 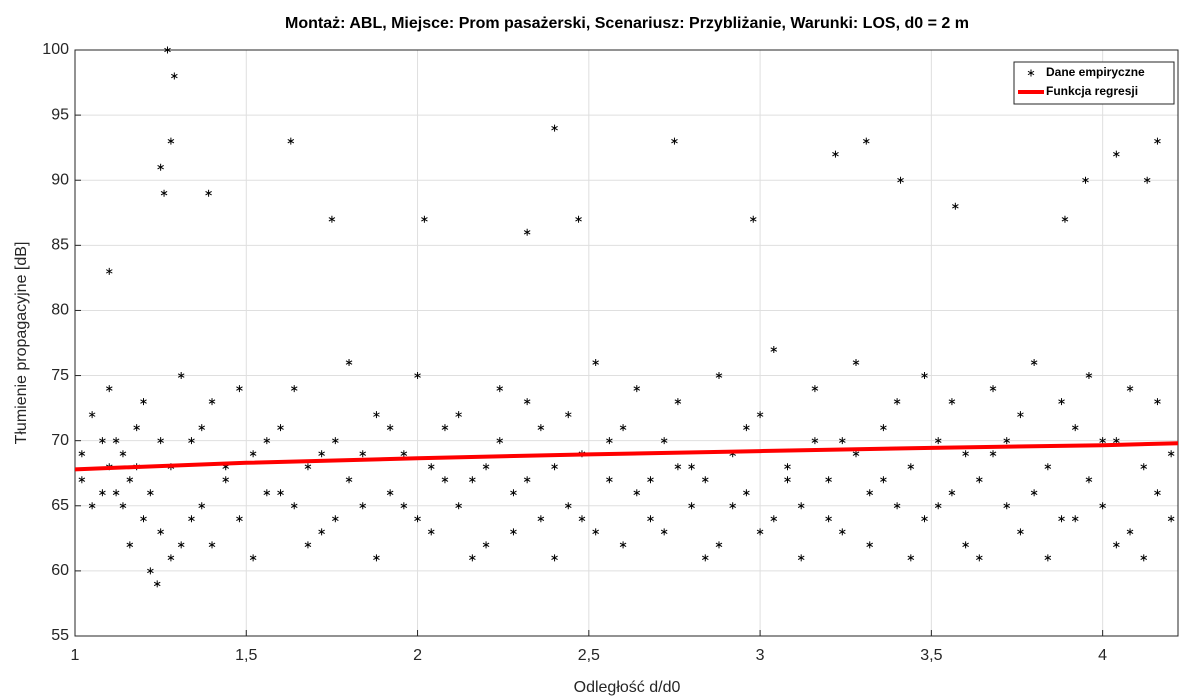 I want to click on y-tick-label: 85, so click(x=60, y=245).